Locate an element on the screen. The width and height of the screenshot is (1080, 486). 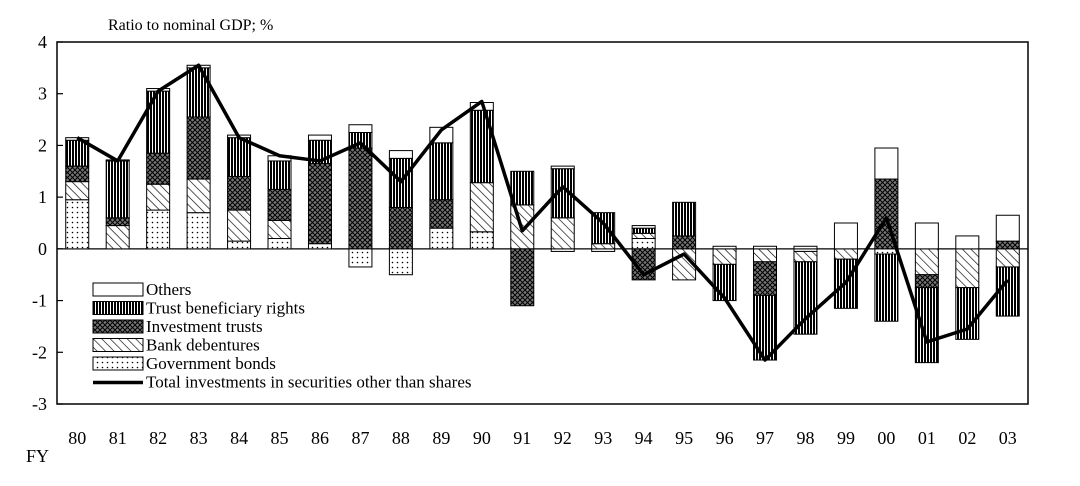
y-axis-label: Ratio to nominal GDP; % is located at coordinates (190, 25).